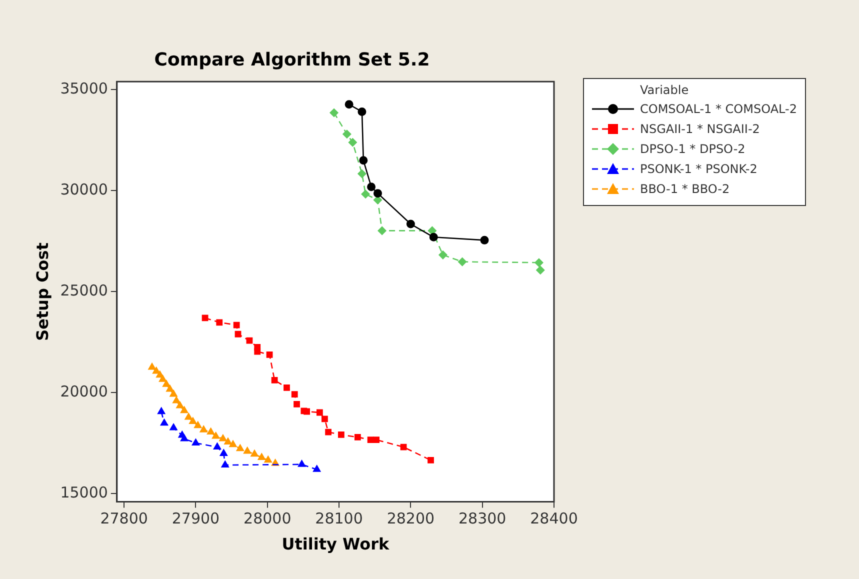 This screenshot has height=579, width=859. Describe the element at coordinates (84, 493) in the screenshot. I see `y-tick-label: 15000` at that location.